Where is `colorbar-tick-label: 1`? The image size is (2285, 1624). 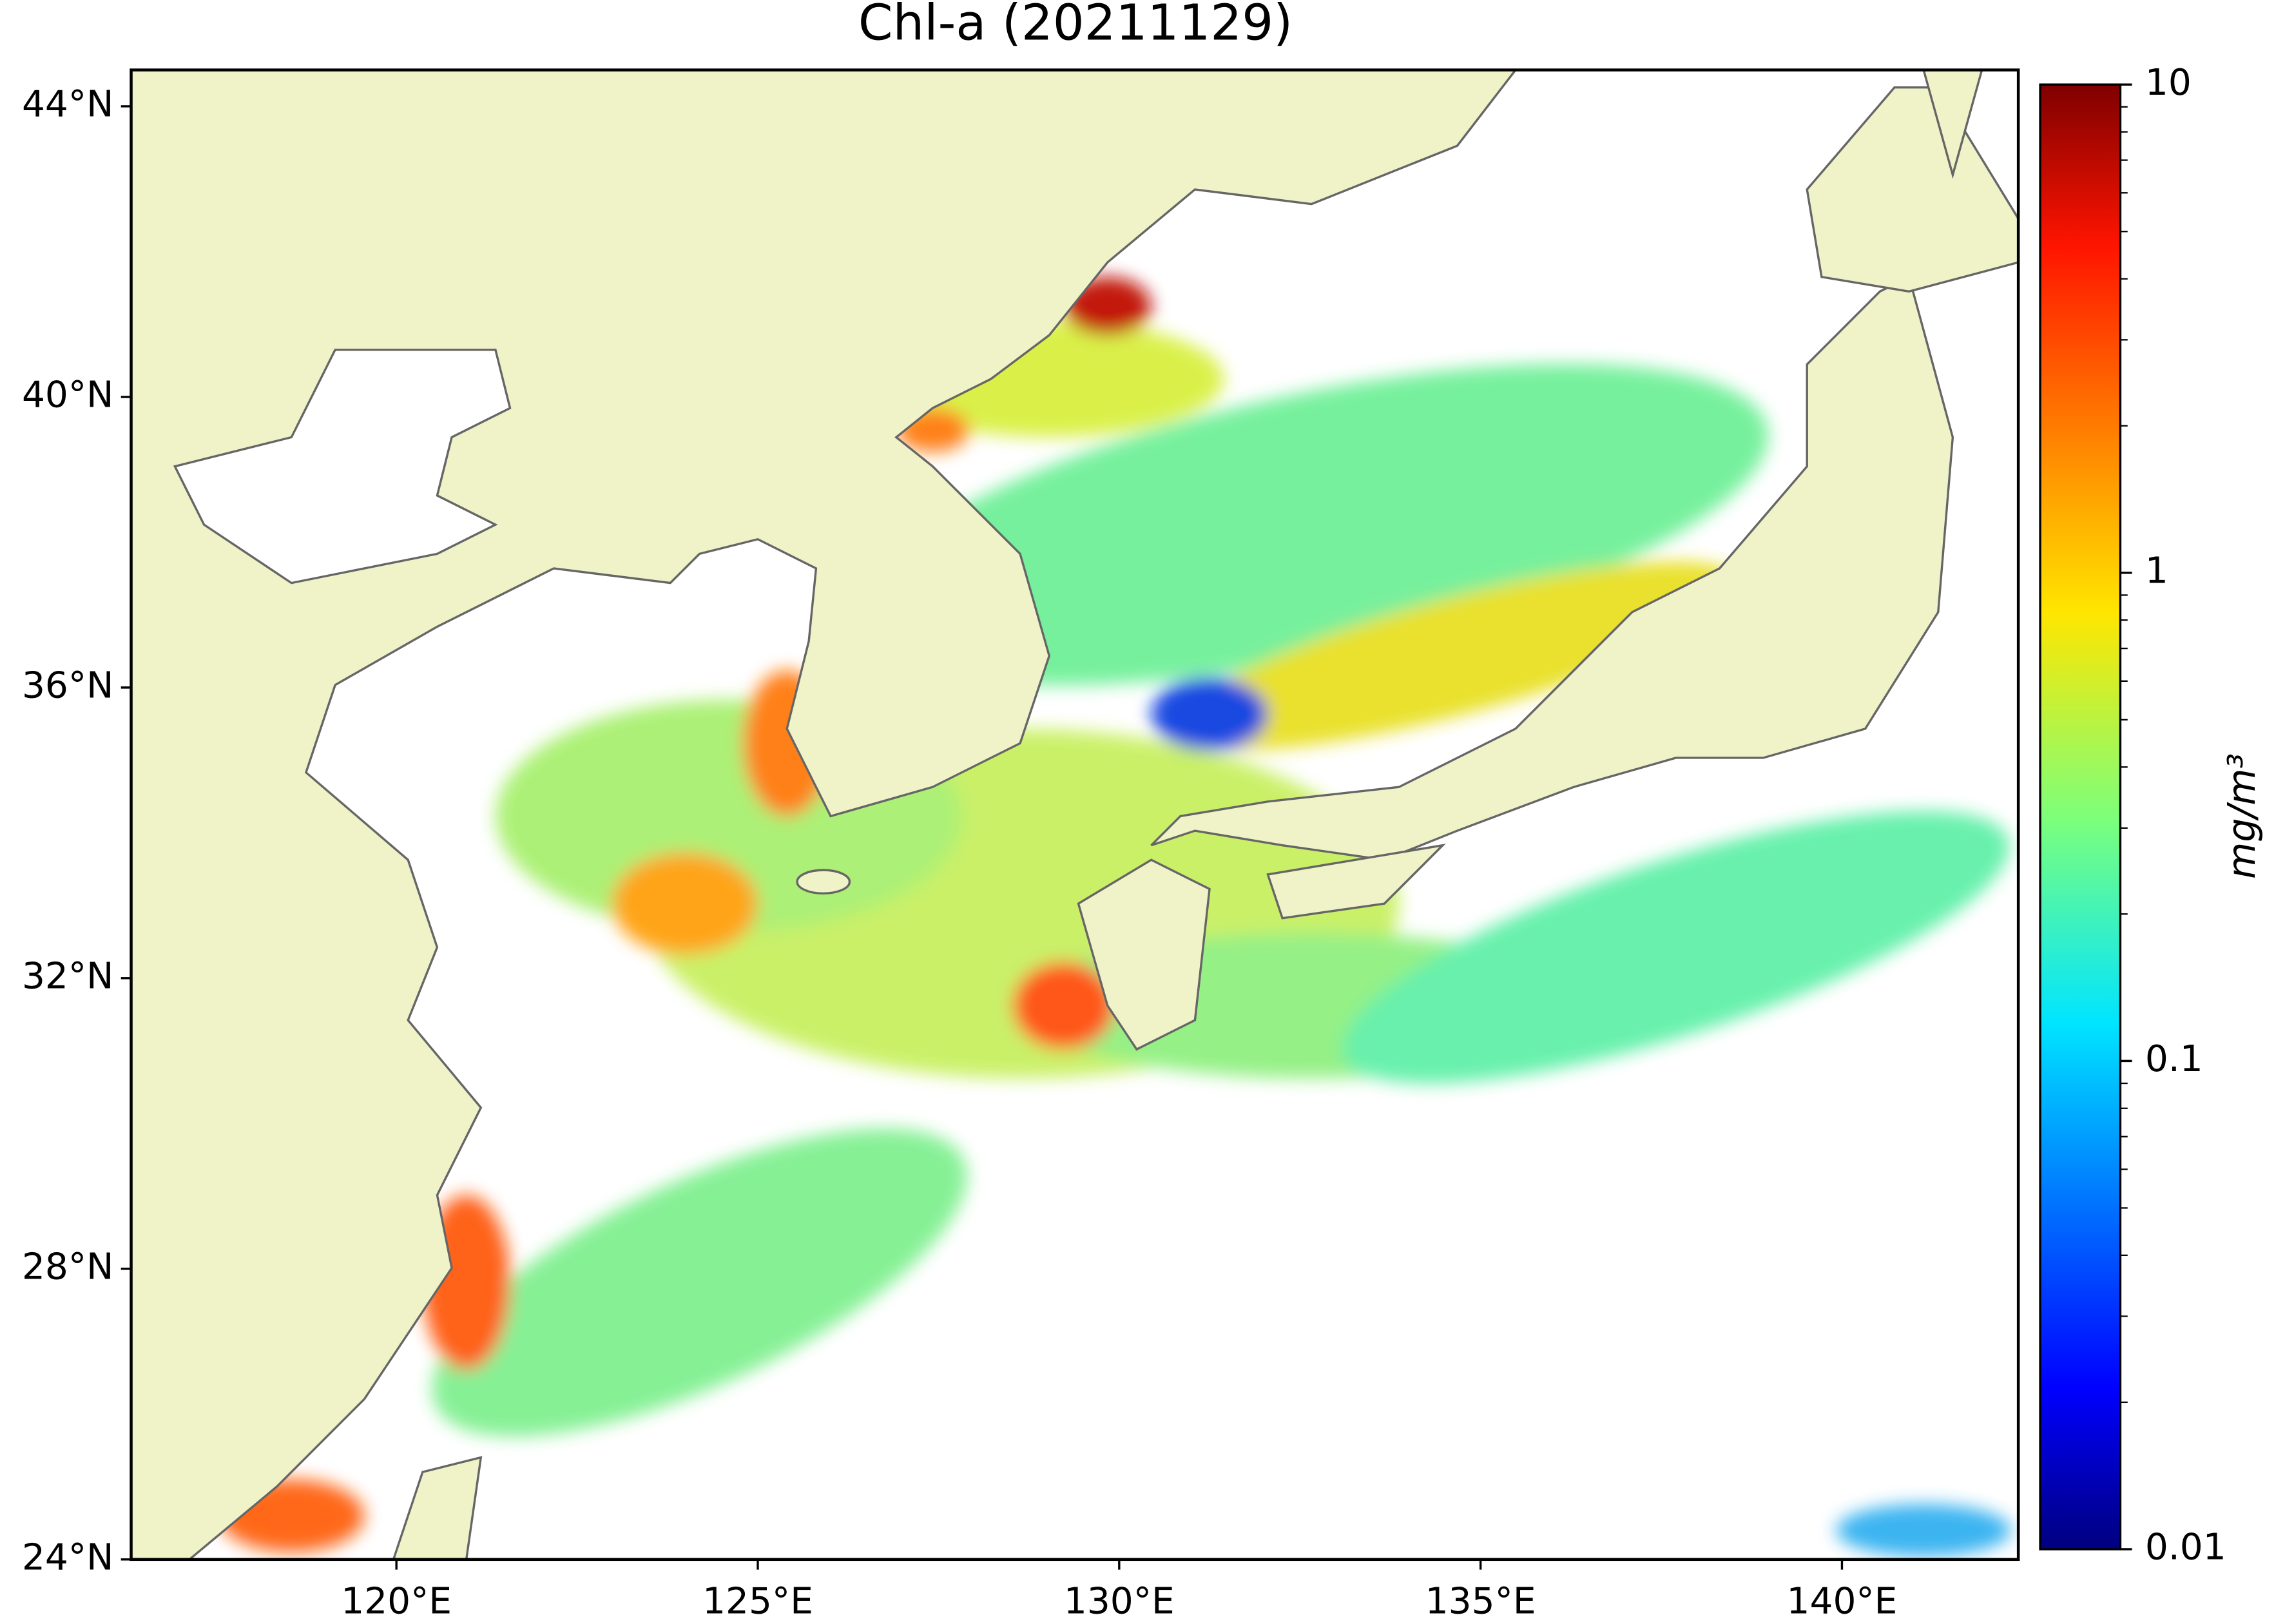
colorbar-tick-label: 1 is located at coordinates (2156, 571).